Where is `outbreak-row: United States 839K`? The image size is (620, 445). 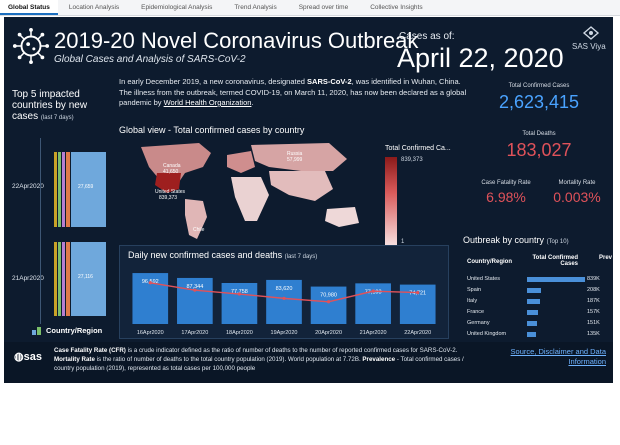
outbreak-row: United States 839K is located at coordinates (538, 280).